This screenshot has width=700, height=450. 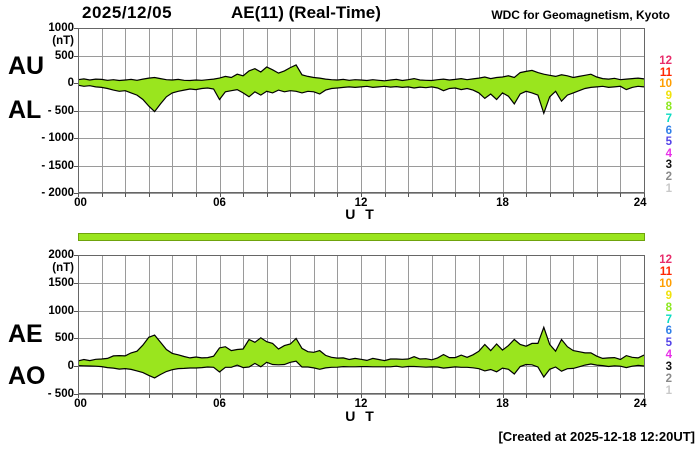 What do you see at coordinates (361, 369) in the screenshot?
I see `ao-trace` at bounding box center [361, 369].